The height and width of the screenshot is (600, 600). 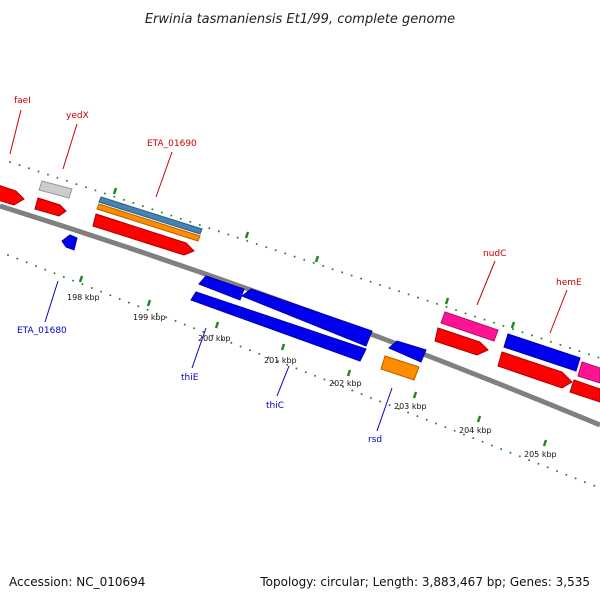 What do you see at coordinates (588, 372) in the screenshot?
I see `gene-edge-magenta` at bounding box center [588, 372].